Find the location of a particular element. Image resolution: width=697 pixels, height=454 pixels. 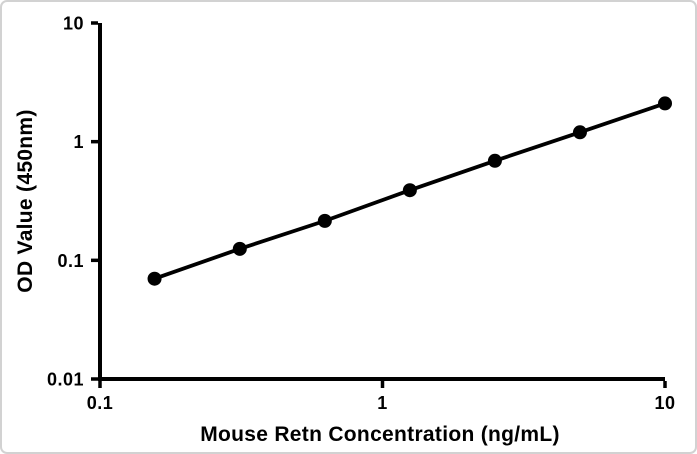

x-tick-label: 10 is located at coordinates (664, 403).